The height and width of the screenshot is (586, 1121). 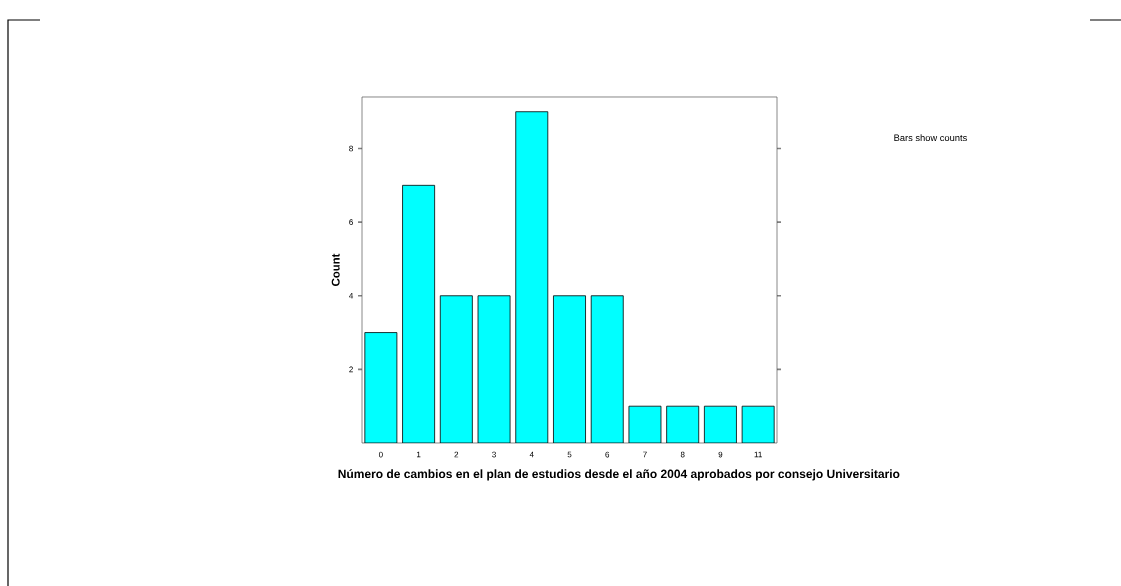 I want to click on y-tick-label: 4, so click(x=351, y=296).